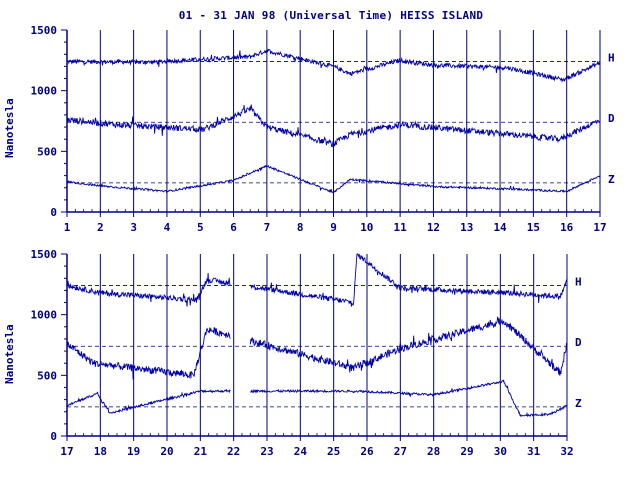 Image resolution: width=640 pixels, height=484 pixels. Describe the element at coordinates (47, 151) in the screenshot. I see `top-y-tick-label: 500` at that location.